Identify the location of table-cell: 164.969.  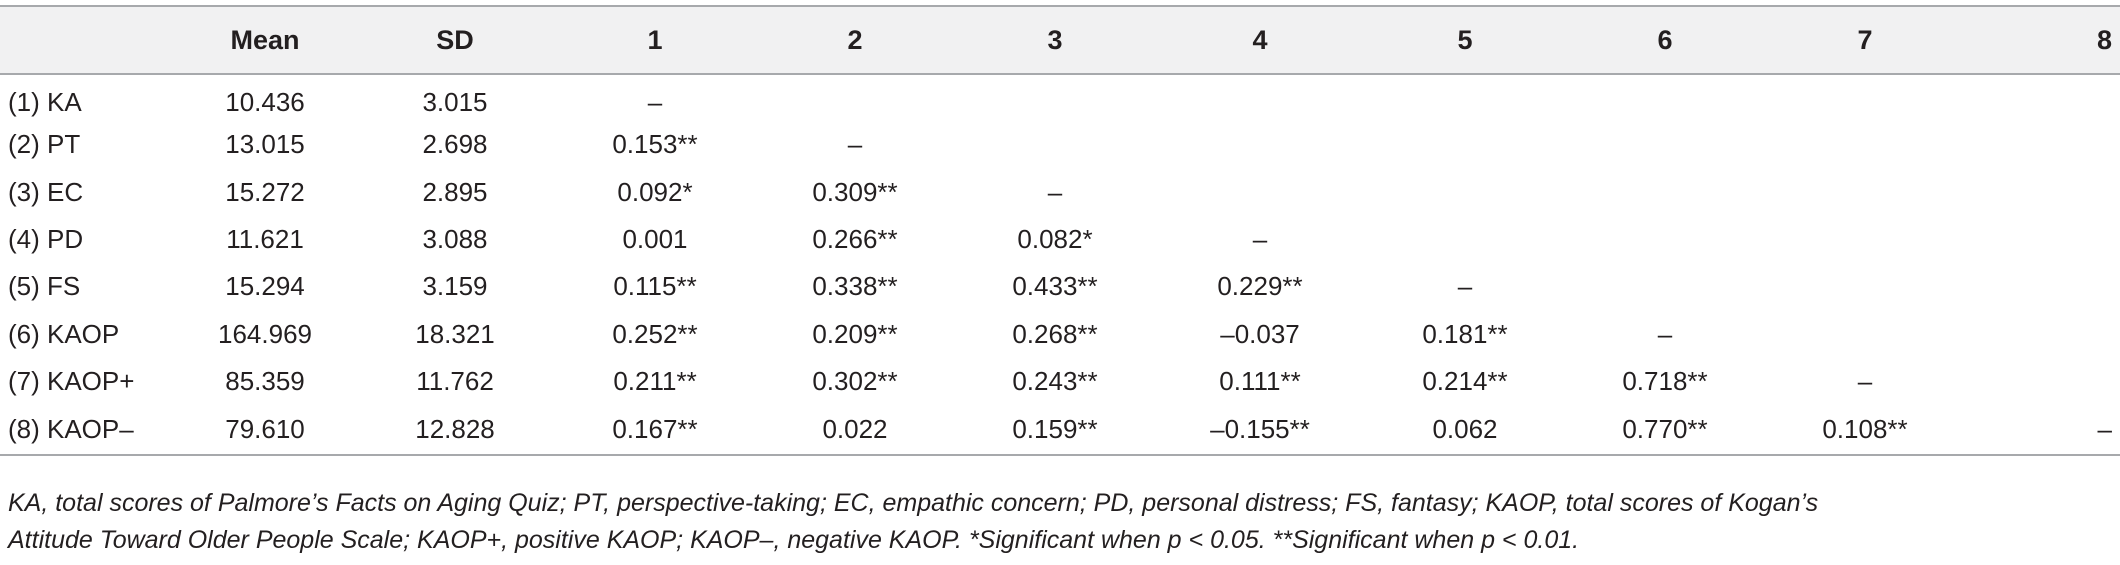
(265, 333).